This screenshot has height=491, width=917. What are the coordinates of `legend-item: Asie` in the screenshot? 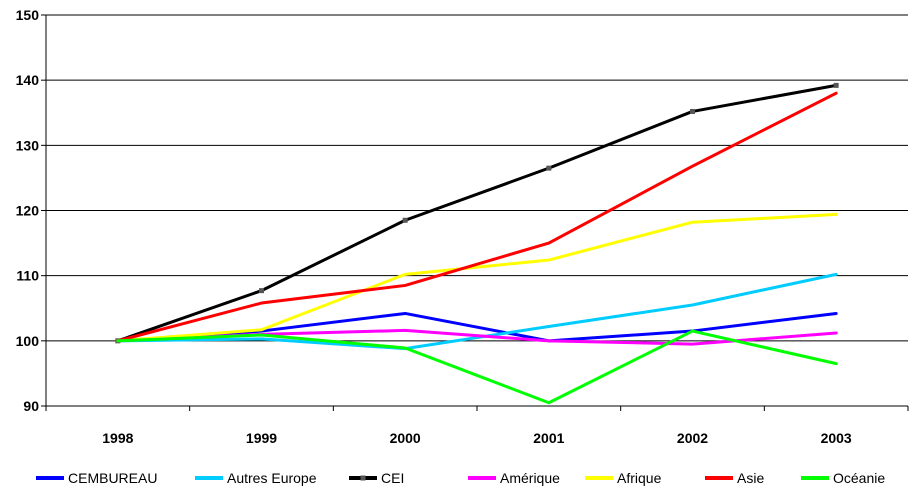 It's located at (734, 478).